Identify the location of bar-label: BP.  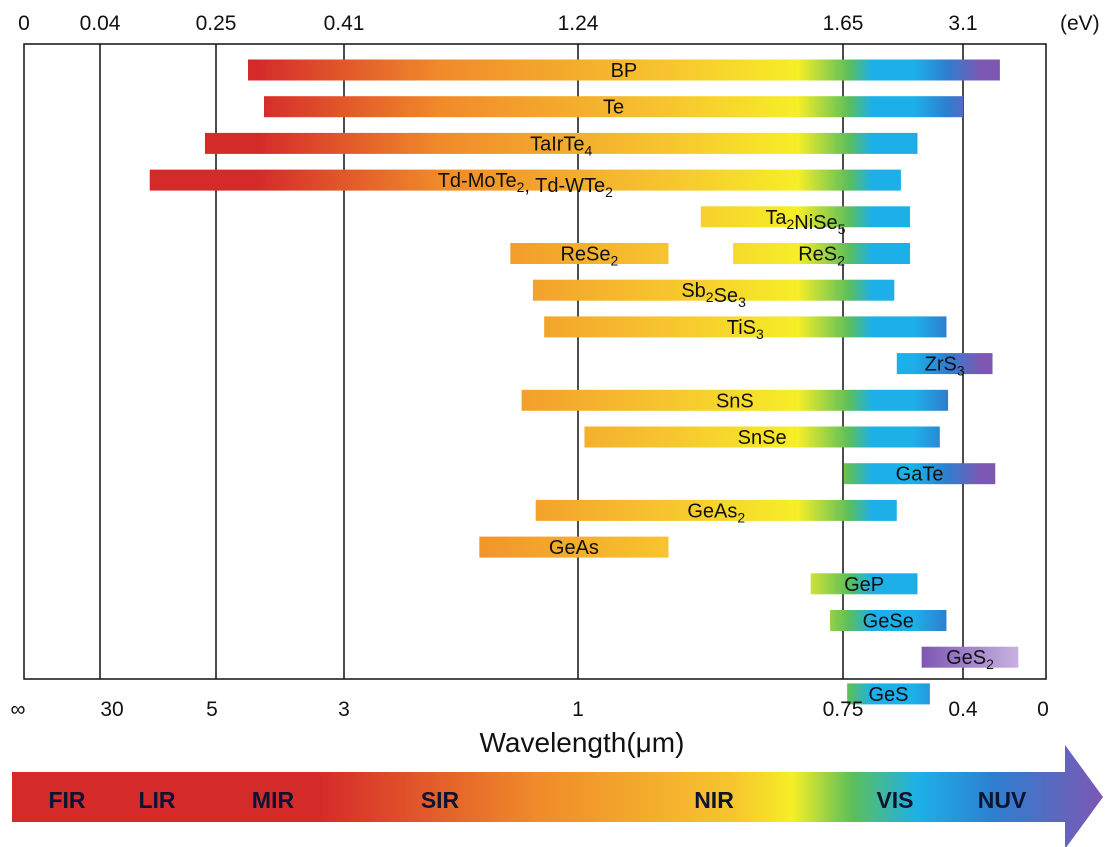
(624, 71).